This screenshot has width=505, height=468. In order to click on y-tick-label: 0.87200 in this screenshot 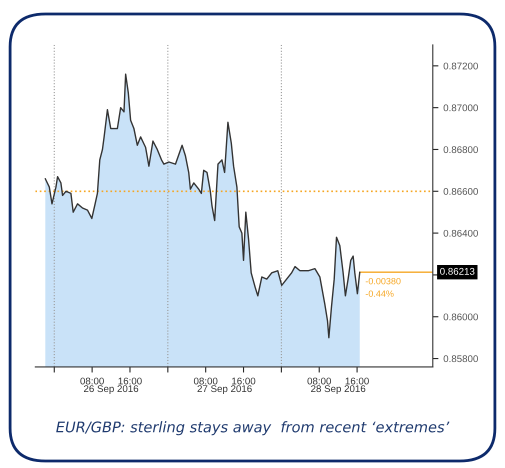, I will do `click(461, 66)`.